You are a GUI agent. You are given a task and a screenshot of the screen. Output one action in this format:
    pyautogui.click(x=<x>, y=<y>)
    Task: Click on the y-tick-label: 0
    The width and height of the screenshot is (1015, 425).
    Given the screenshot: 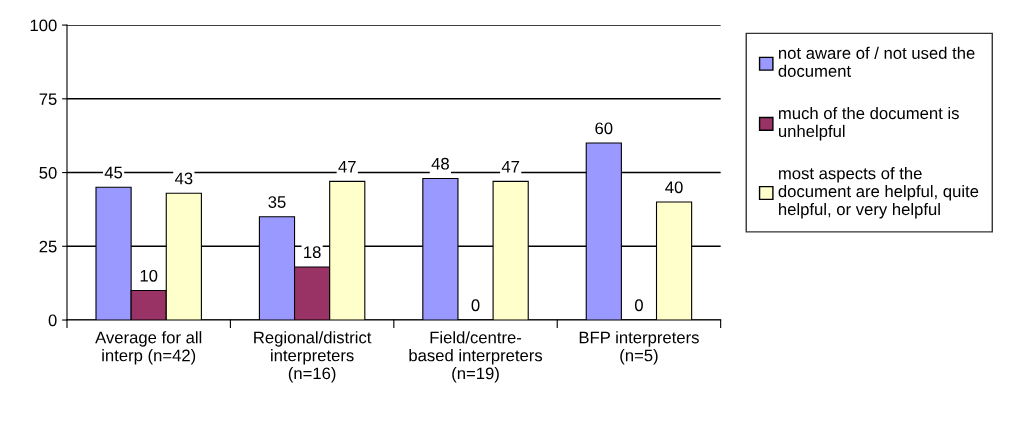 What is the action you would take?
    pyautogui.click(x=52, y=320)
    